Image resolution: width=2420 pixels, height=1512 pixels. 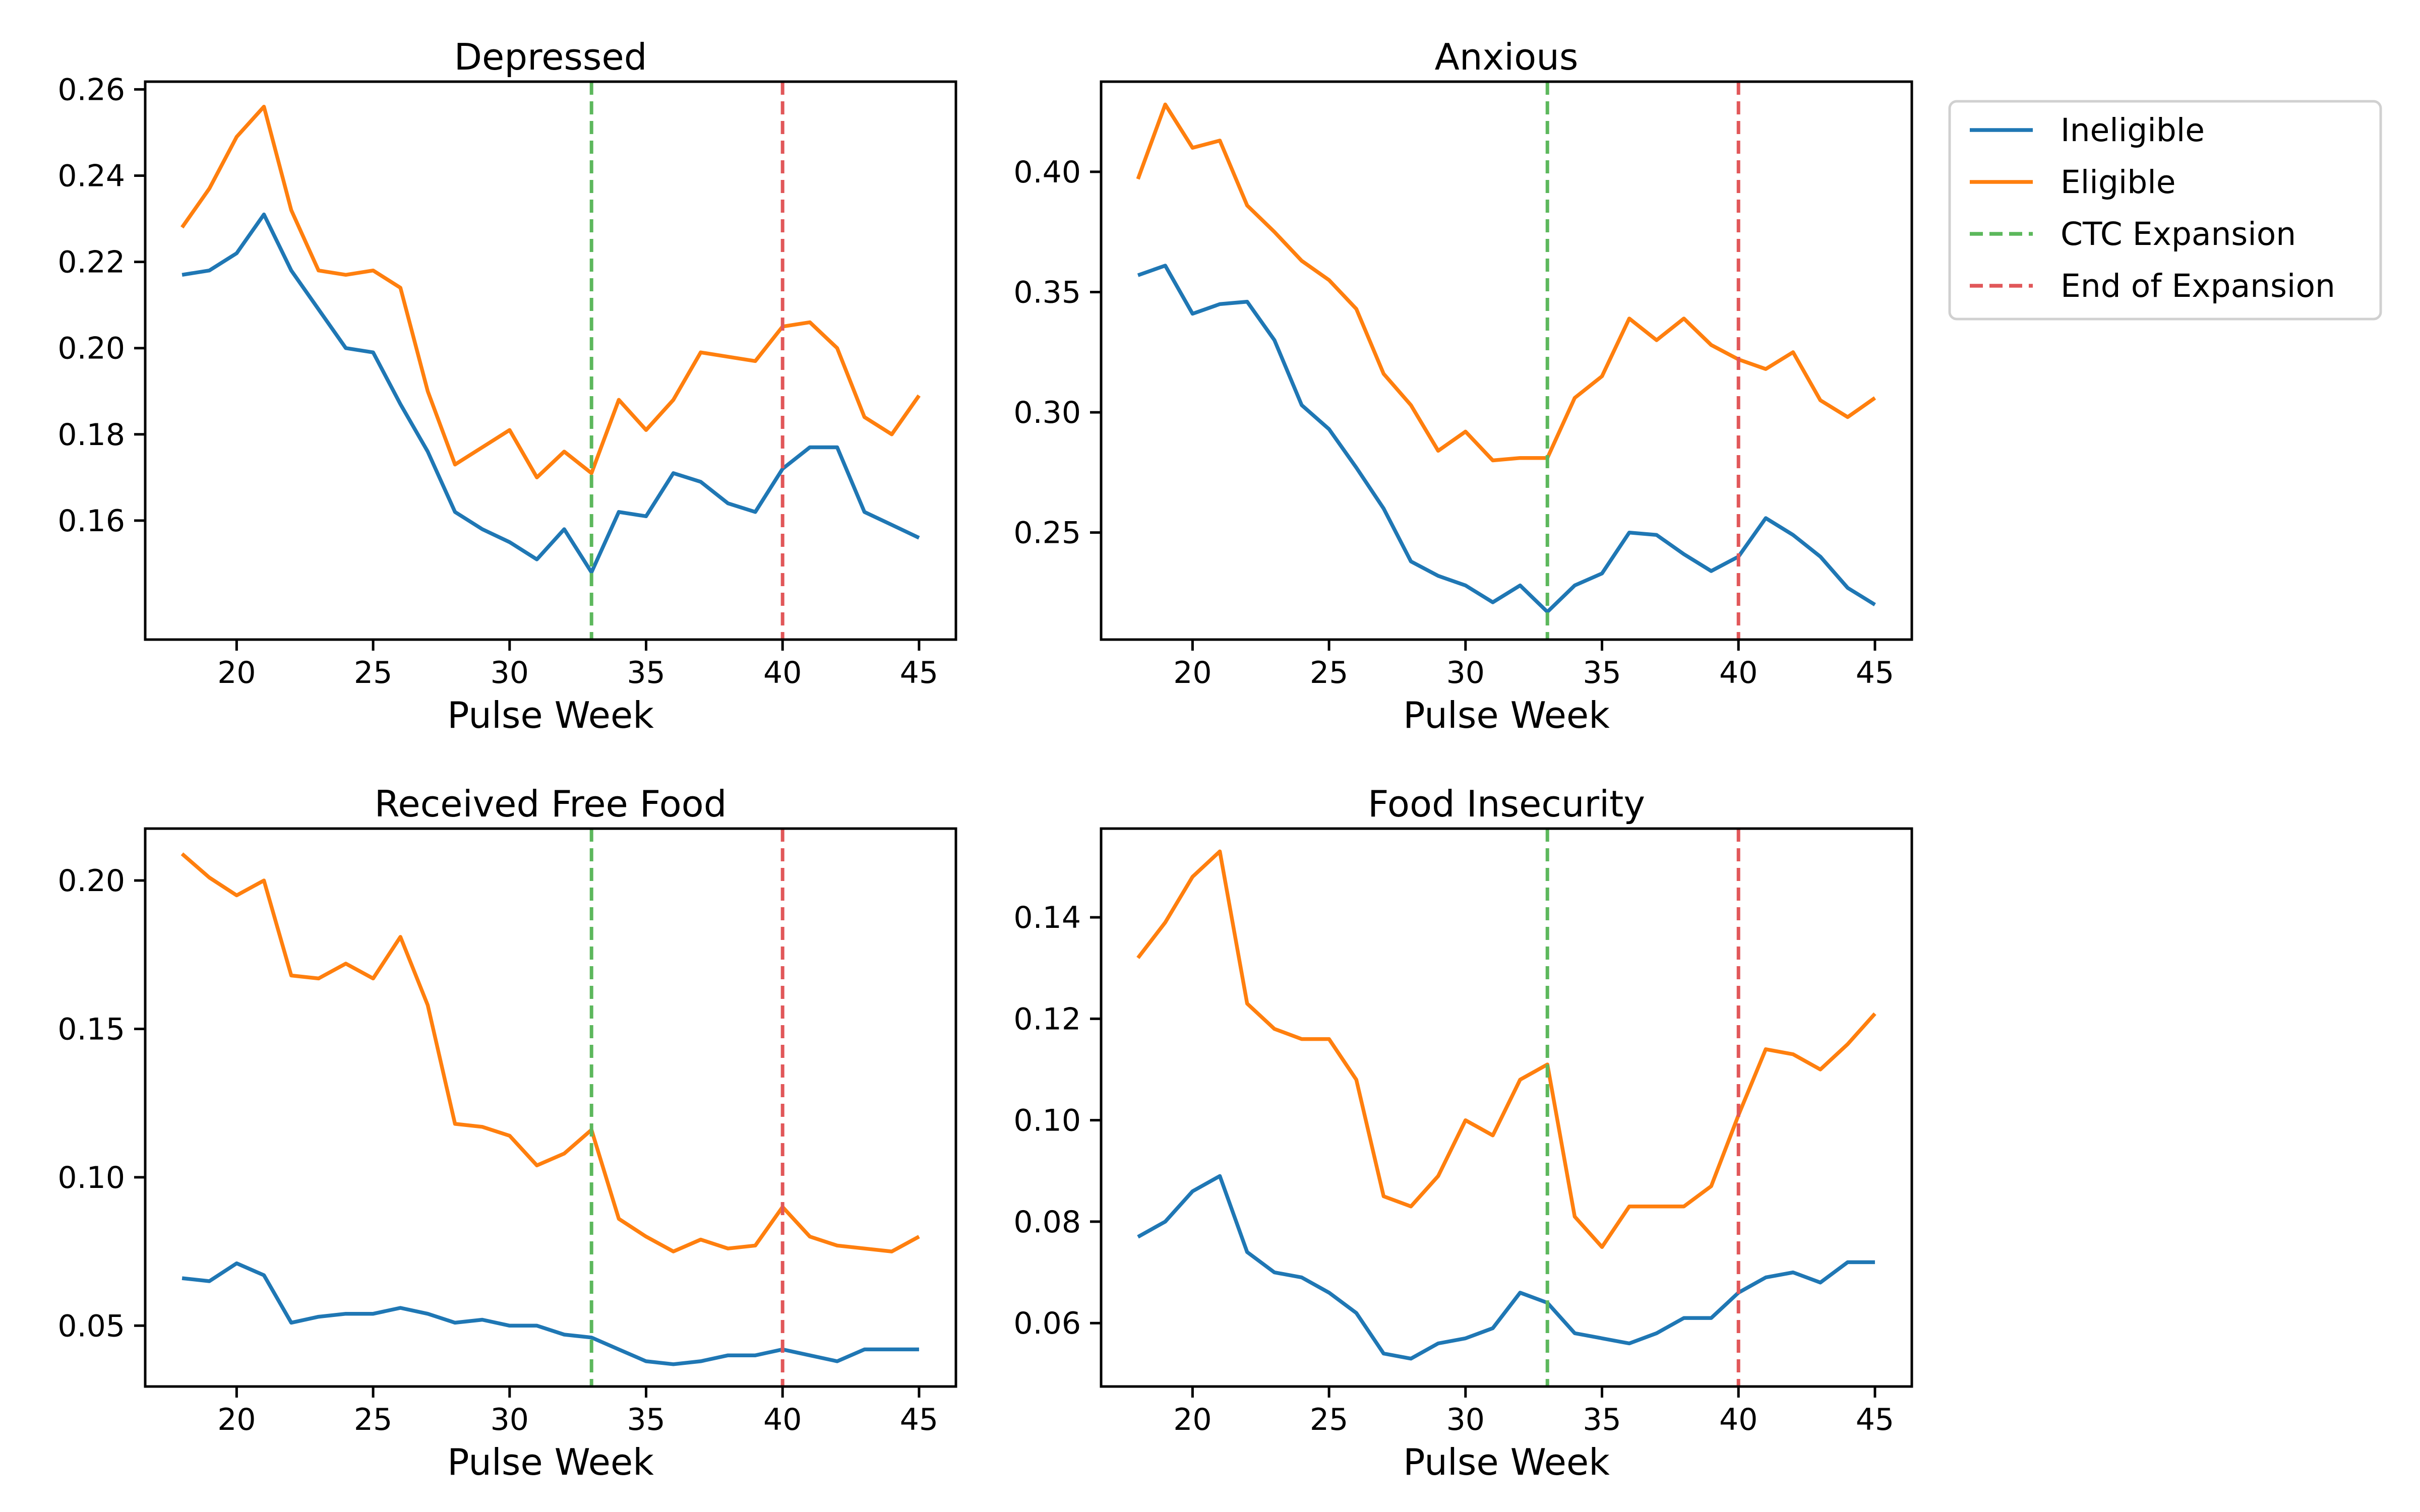 I want to click on y-tick-label: 0.26, so click(x=91, y=89).